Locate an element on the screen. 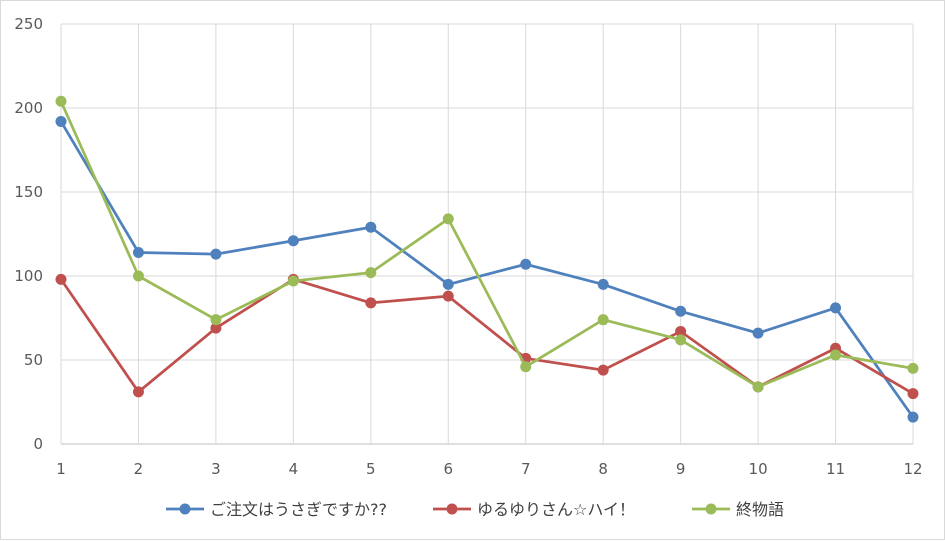 The width and height of the screenshot is (945, 541). y-tick-label: 0 is located at coordinates (38, 444).